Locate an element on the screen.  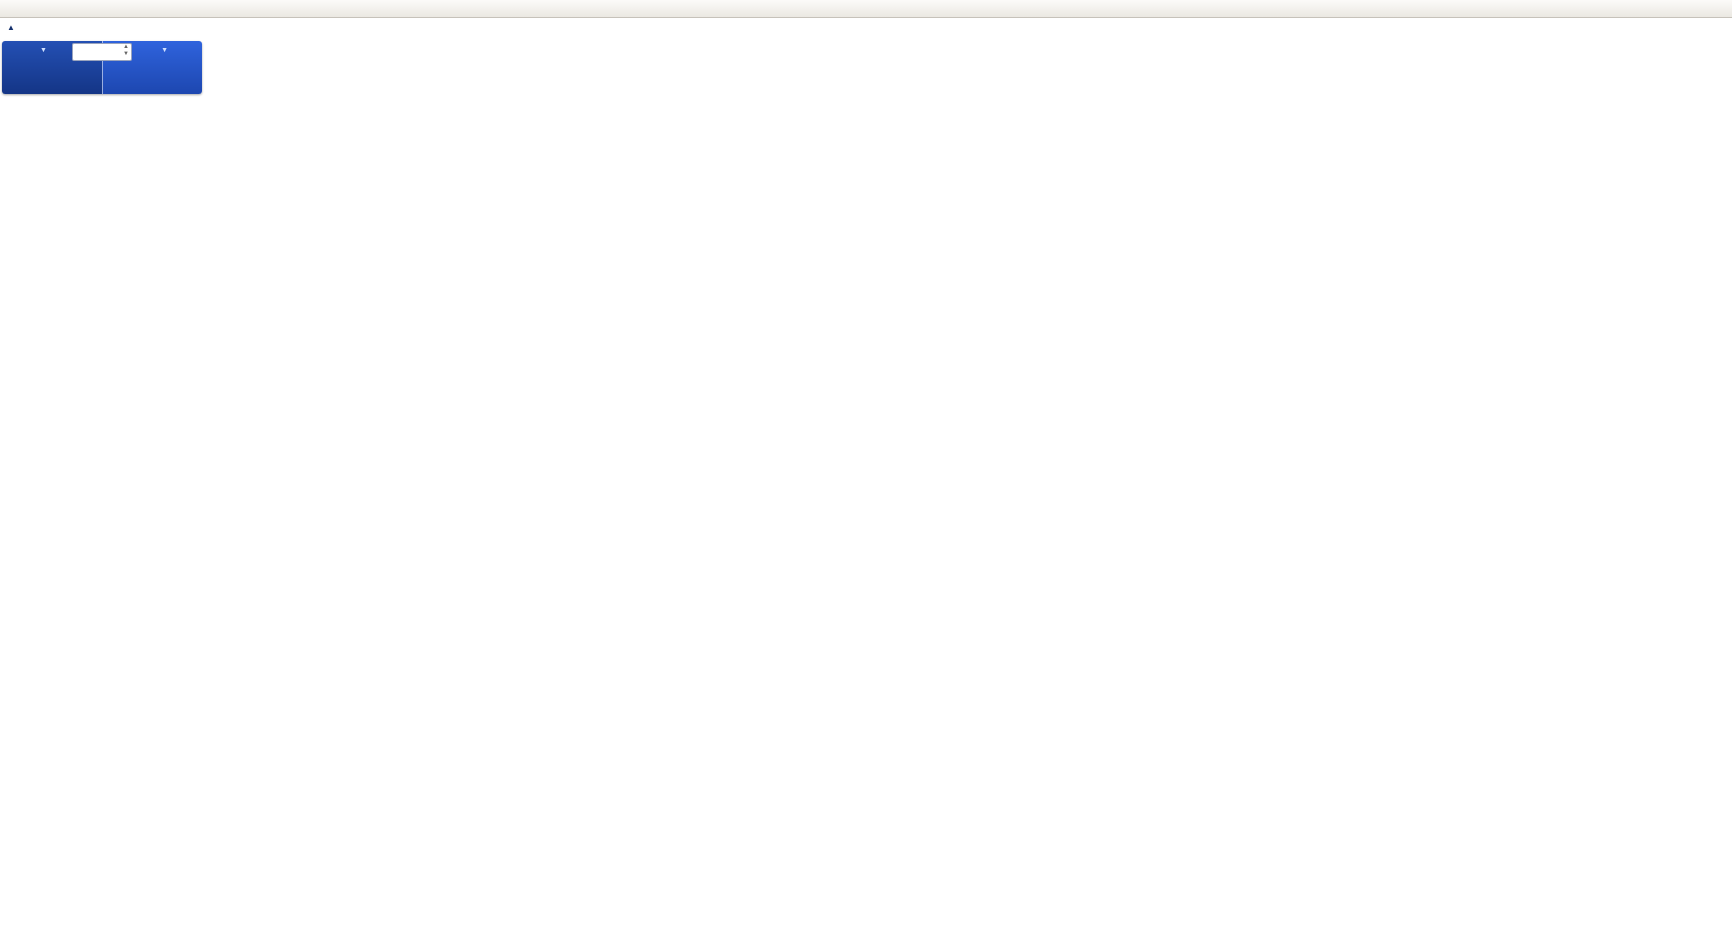
main-toolbar is located at coordinates (866, 9).